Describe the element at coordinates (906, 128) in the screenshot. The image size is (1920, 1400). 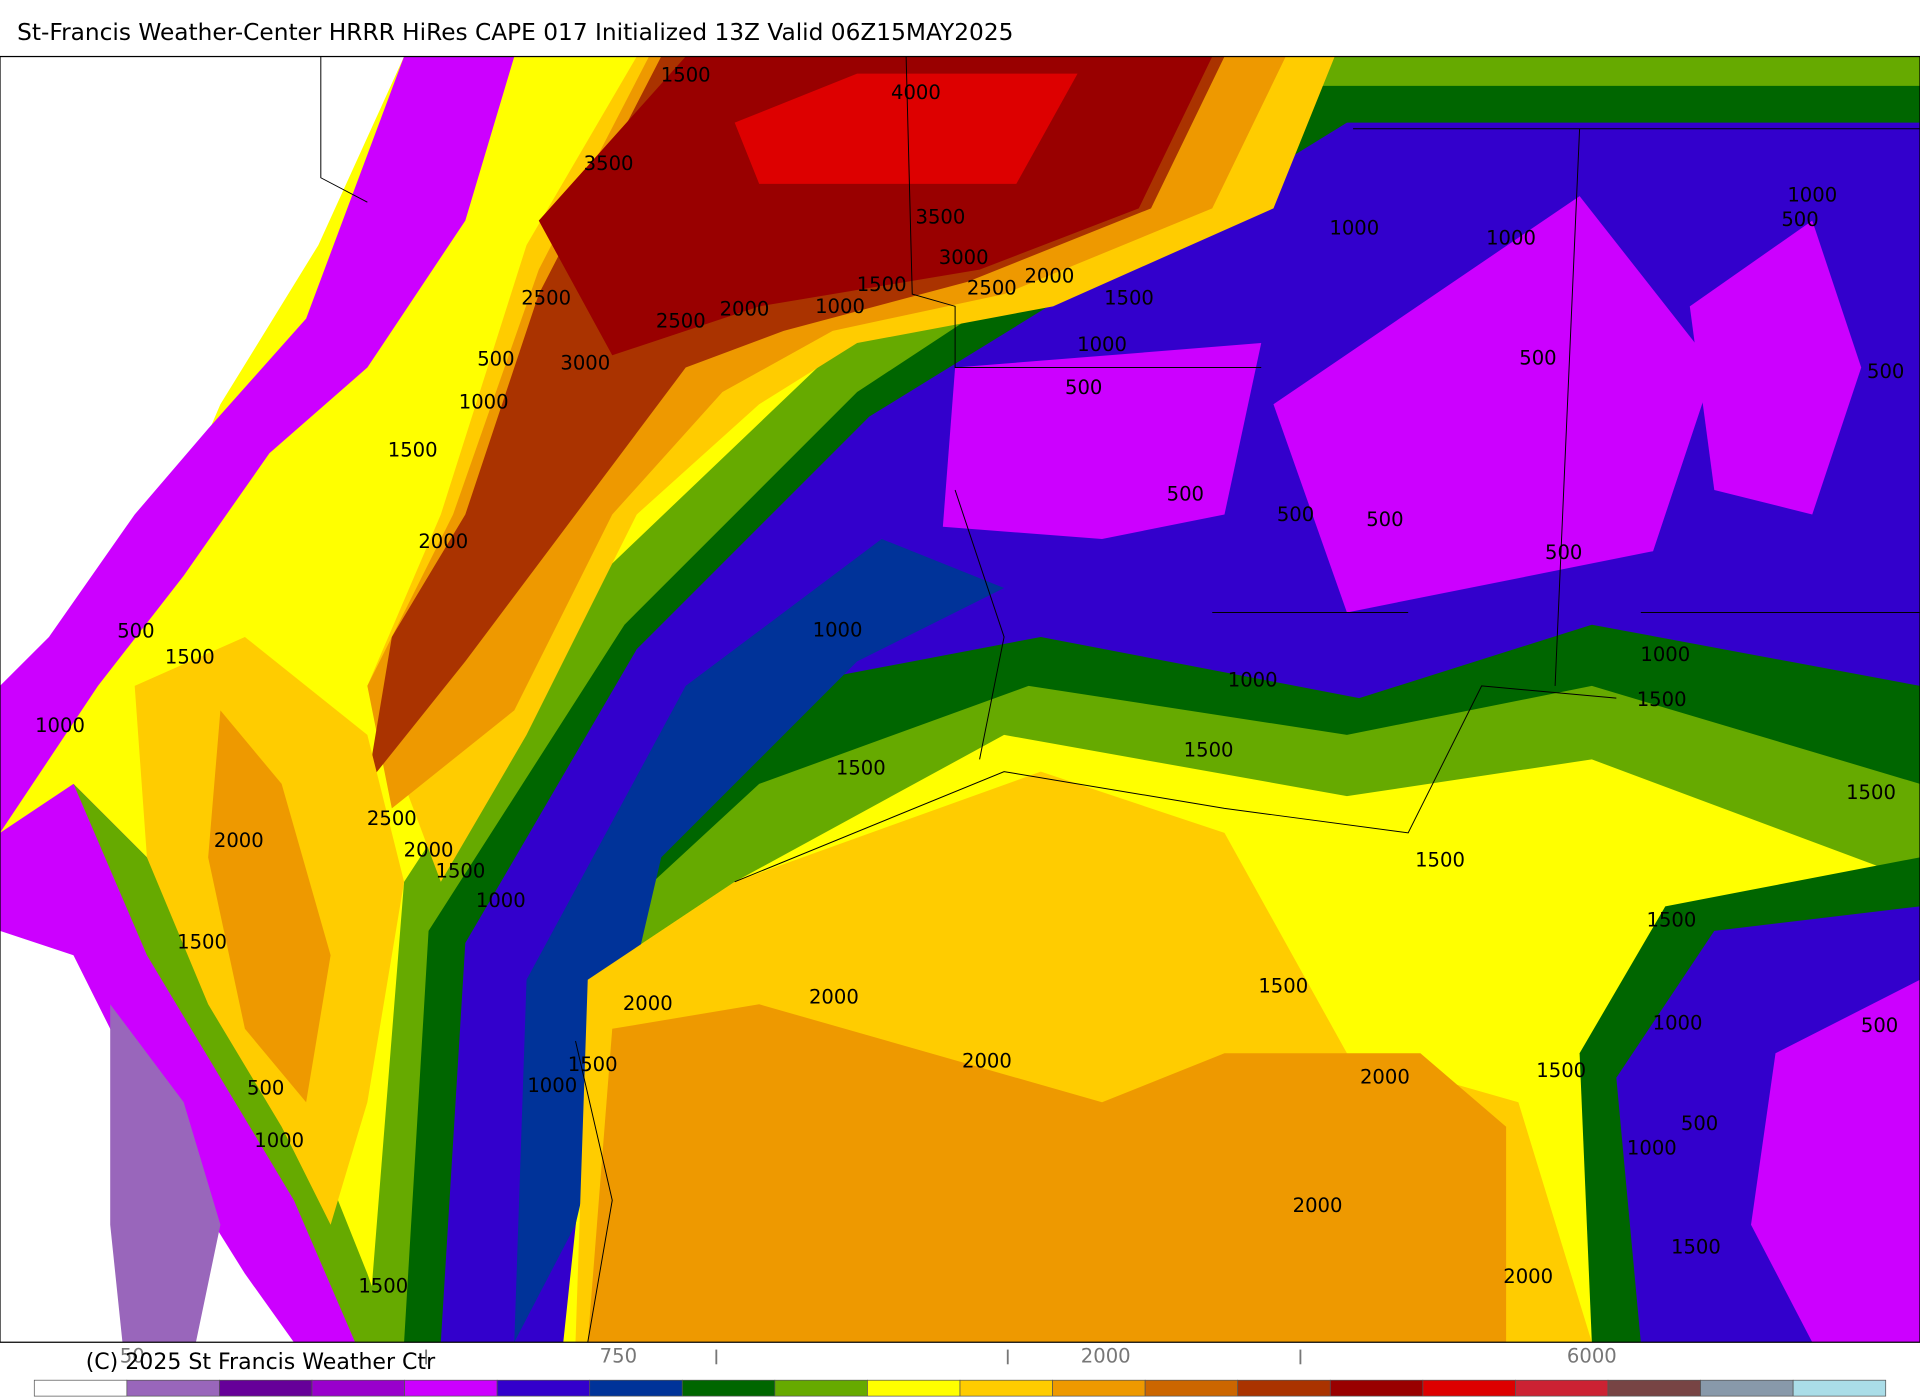
I see `red-region` at that location.